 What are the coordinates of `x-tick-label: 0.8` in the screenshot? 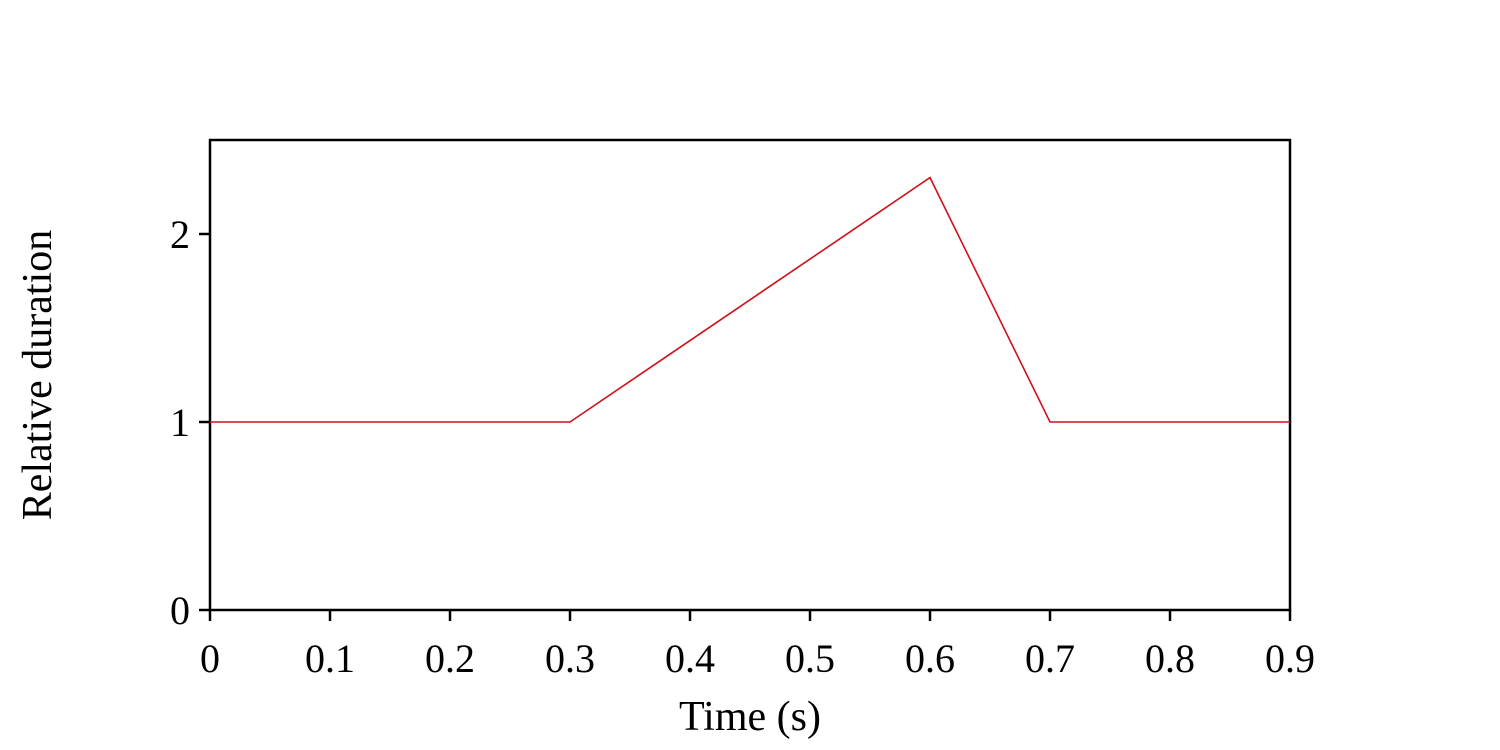 It's located at (1170, 658).